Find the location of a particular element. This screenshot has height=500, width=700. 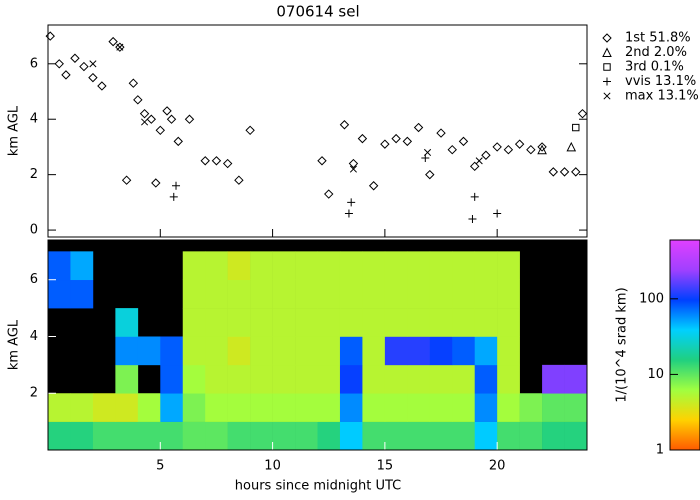

y-axis-label: km AGL is located at coordinates (14, 130).